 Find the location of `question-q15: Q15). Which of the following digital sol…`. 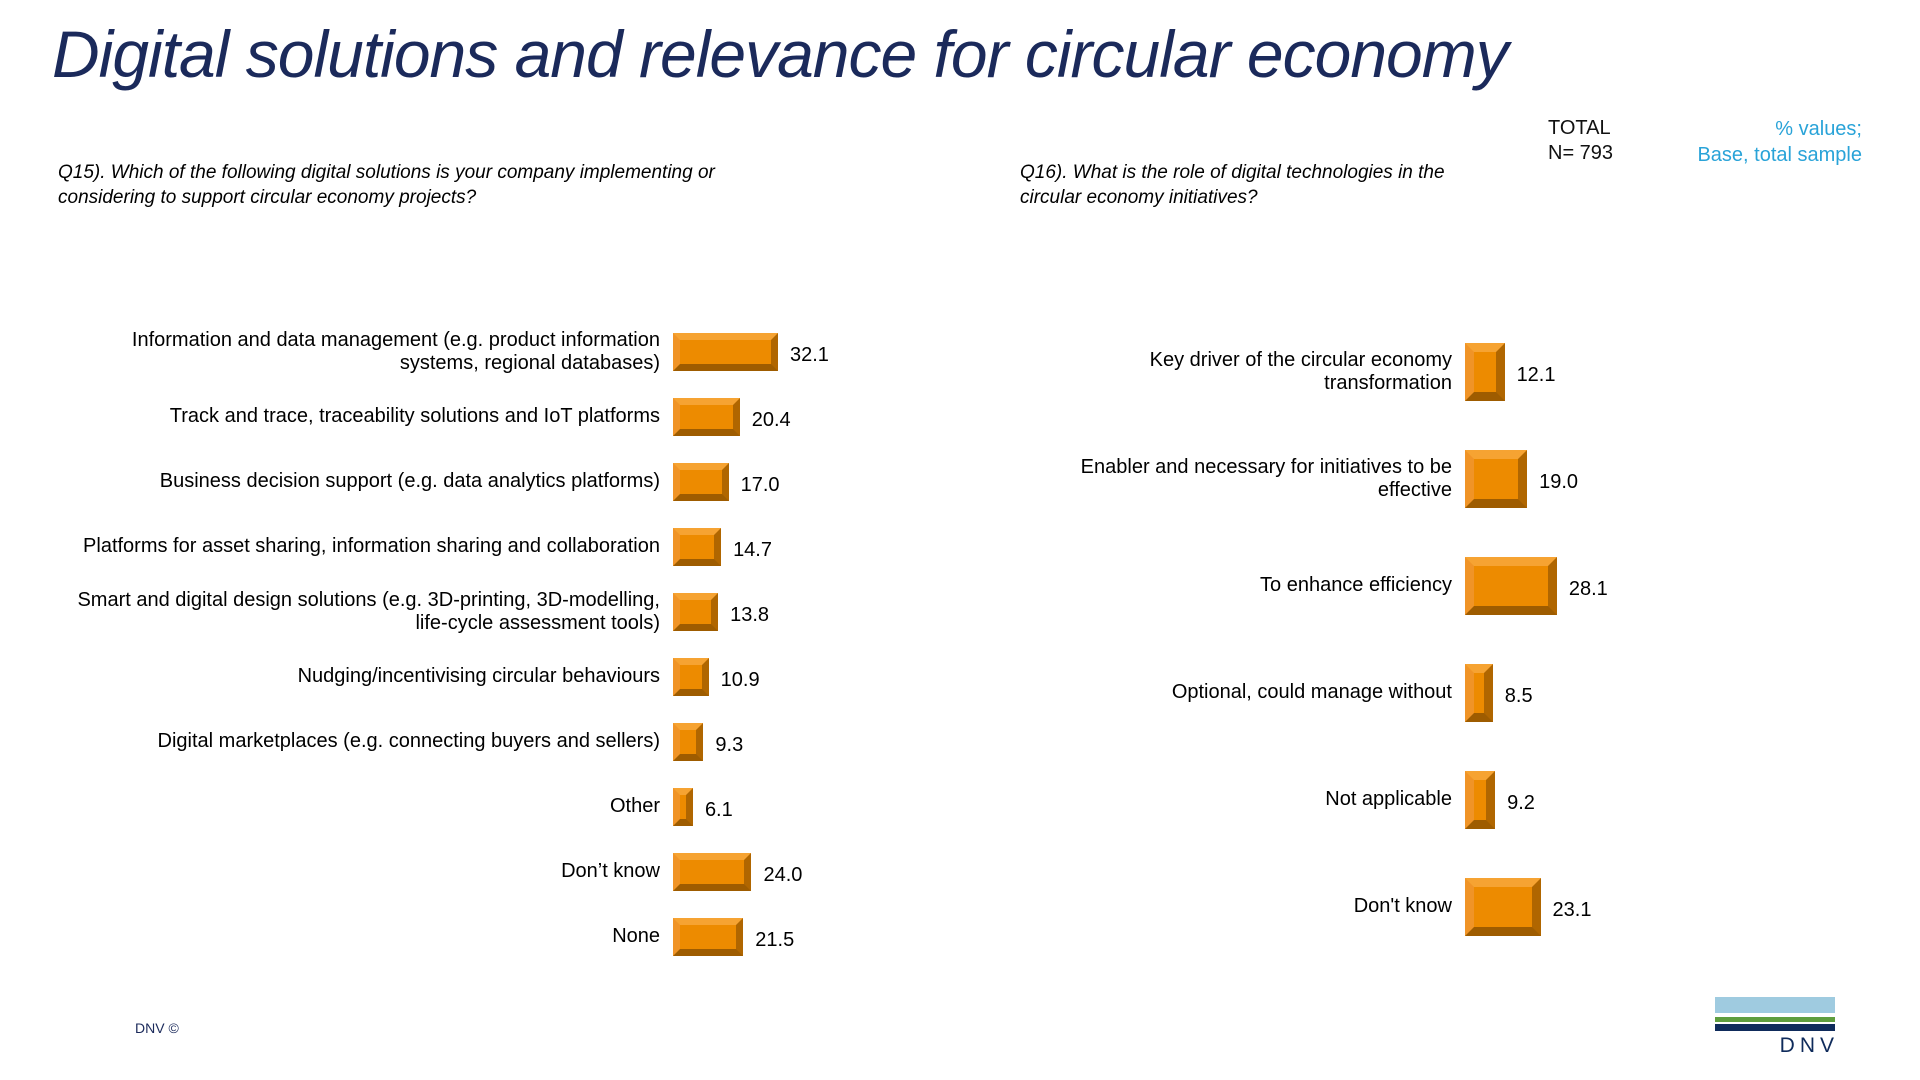

question-q15: Q15). Which of the following digital sol… is located at coordinates (386, 185).